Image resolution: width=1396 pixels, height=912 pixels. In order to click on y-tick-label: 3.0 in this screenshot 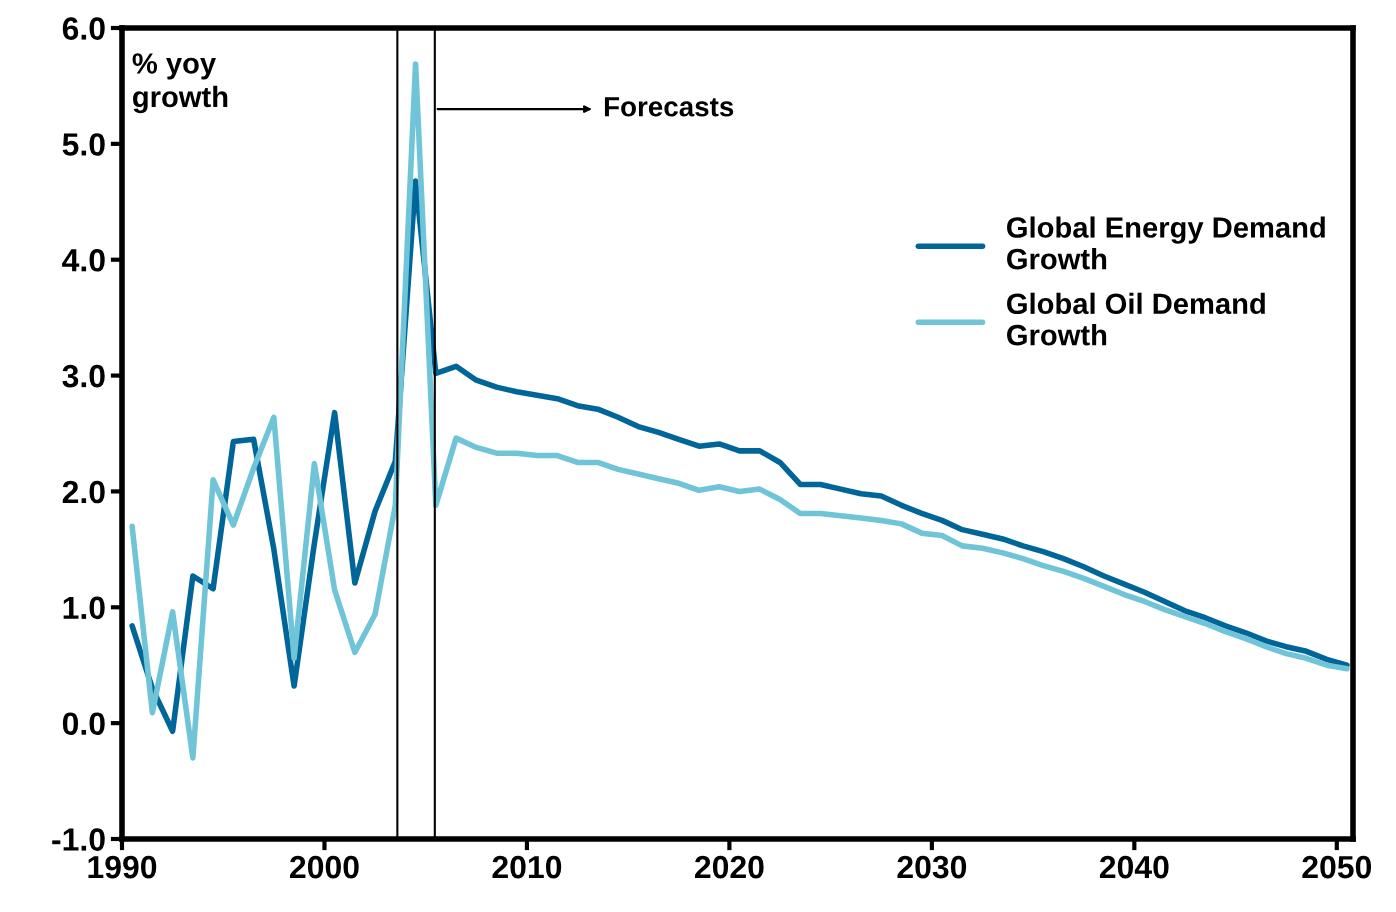, I will do `click(83, 376)`.